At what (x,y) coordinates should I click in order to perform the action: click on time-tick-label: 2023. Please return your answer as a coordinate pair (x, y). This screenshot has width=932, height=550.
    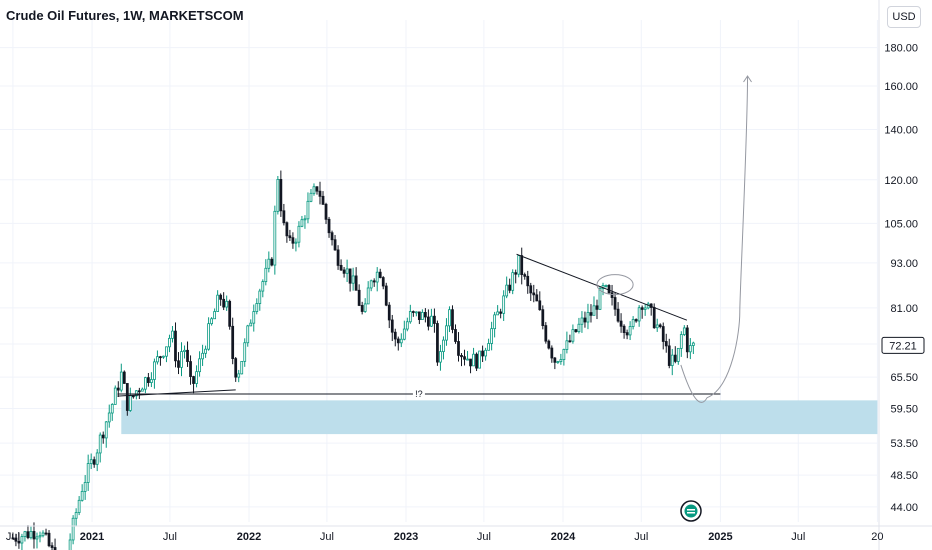
    Looking at the image, I should click on (406, 537).